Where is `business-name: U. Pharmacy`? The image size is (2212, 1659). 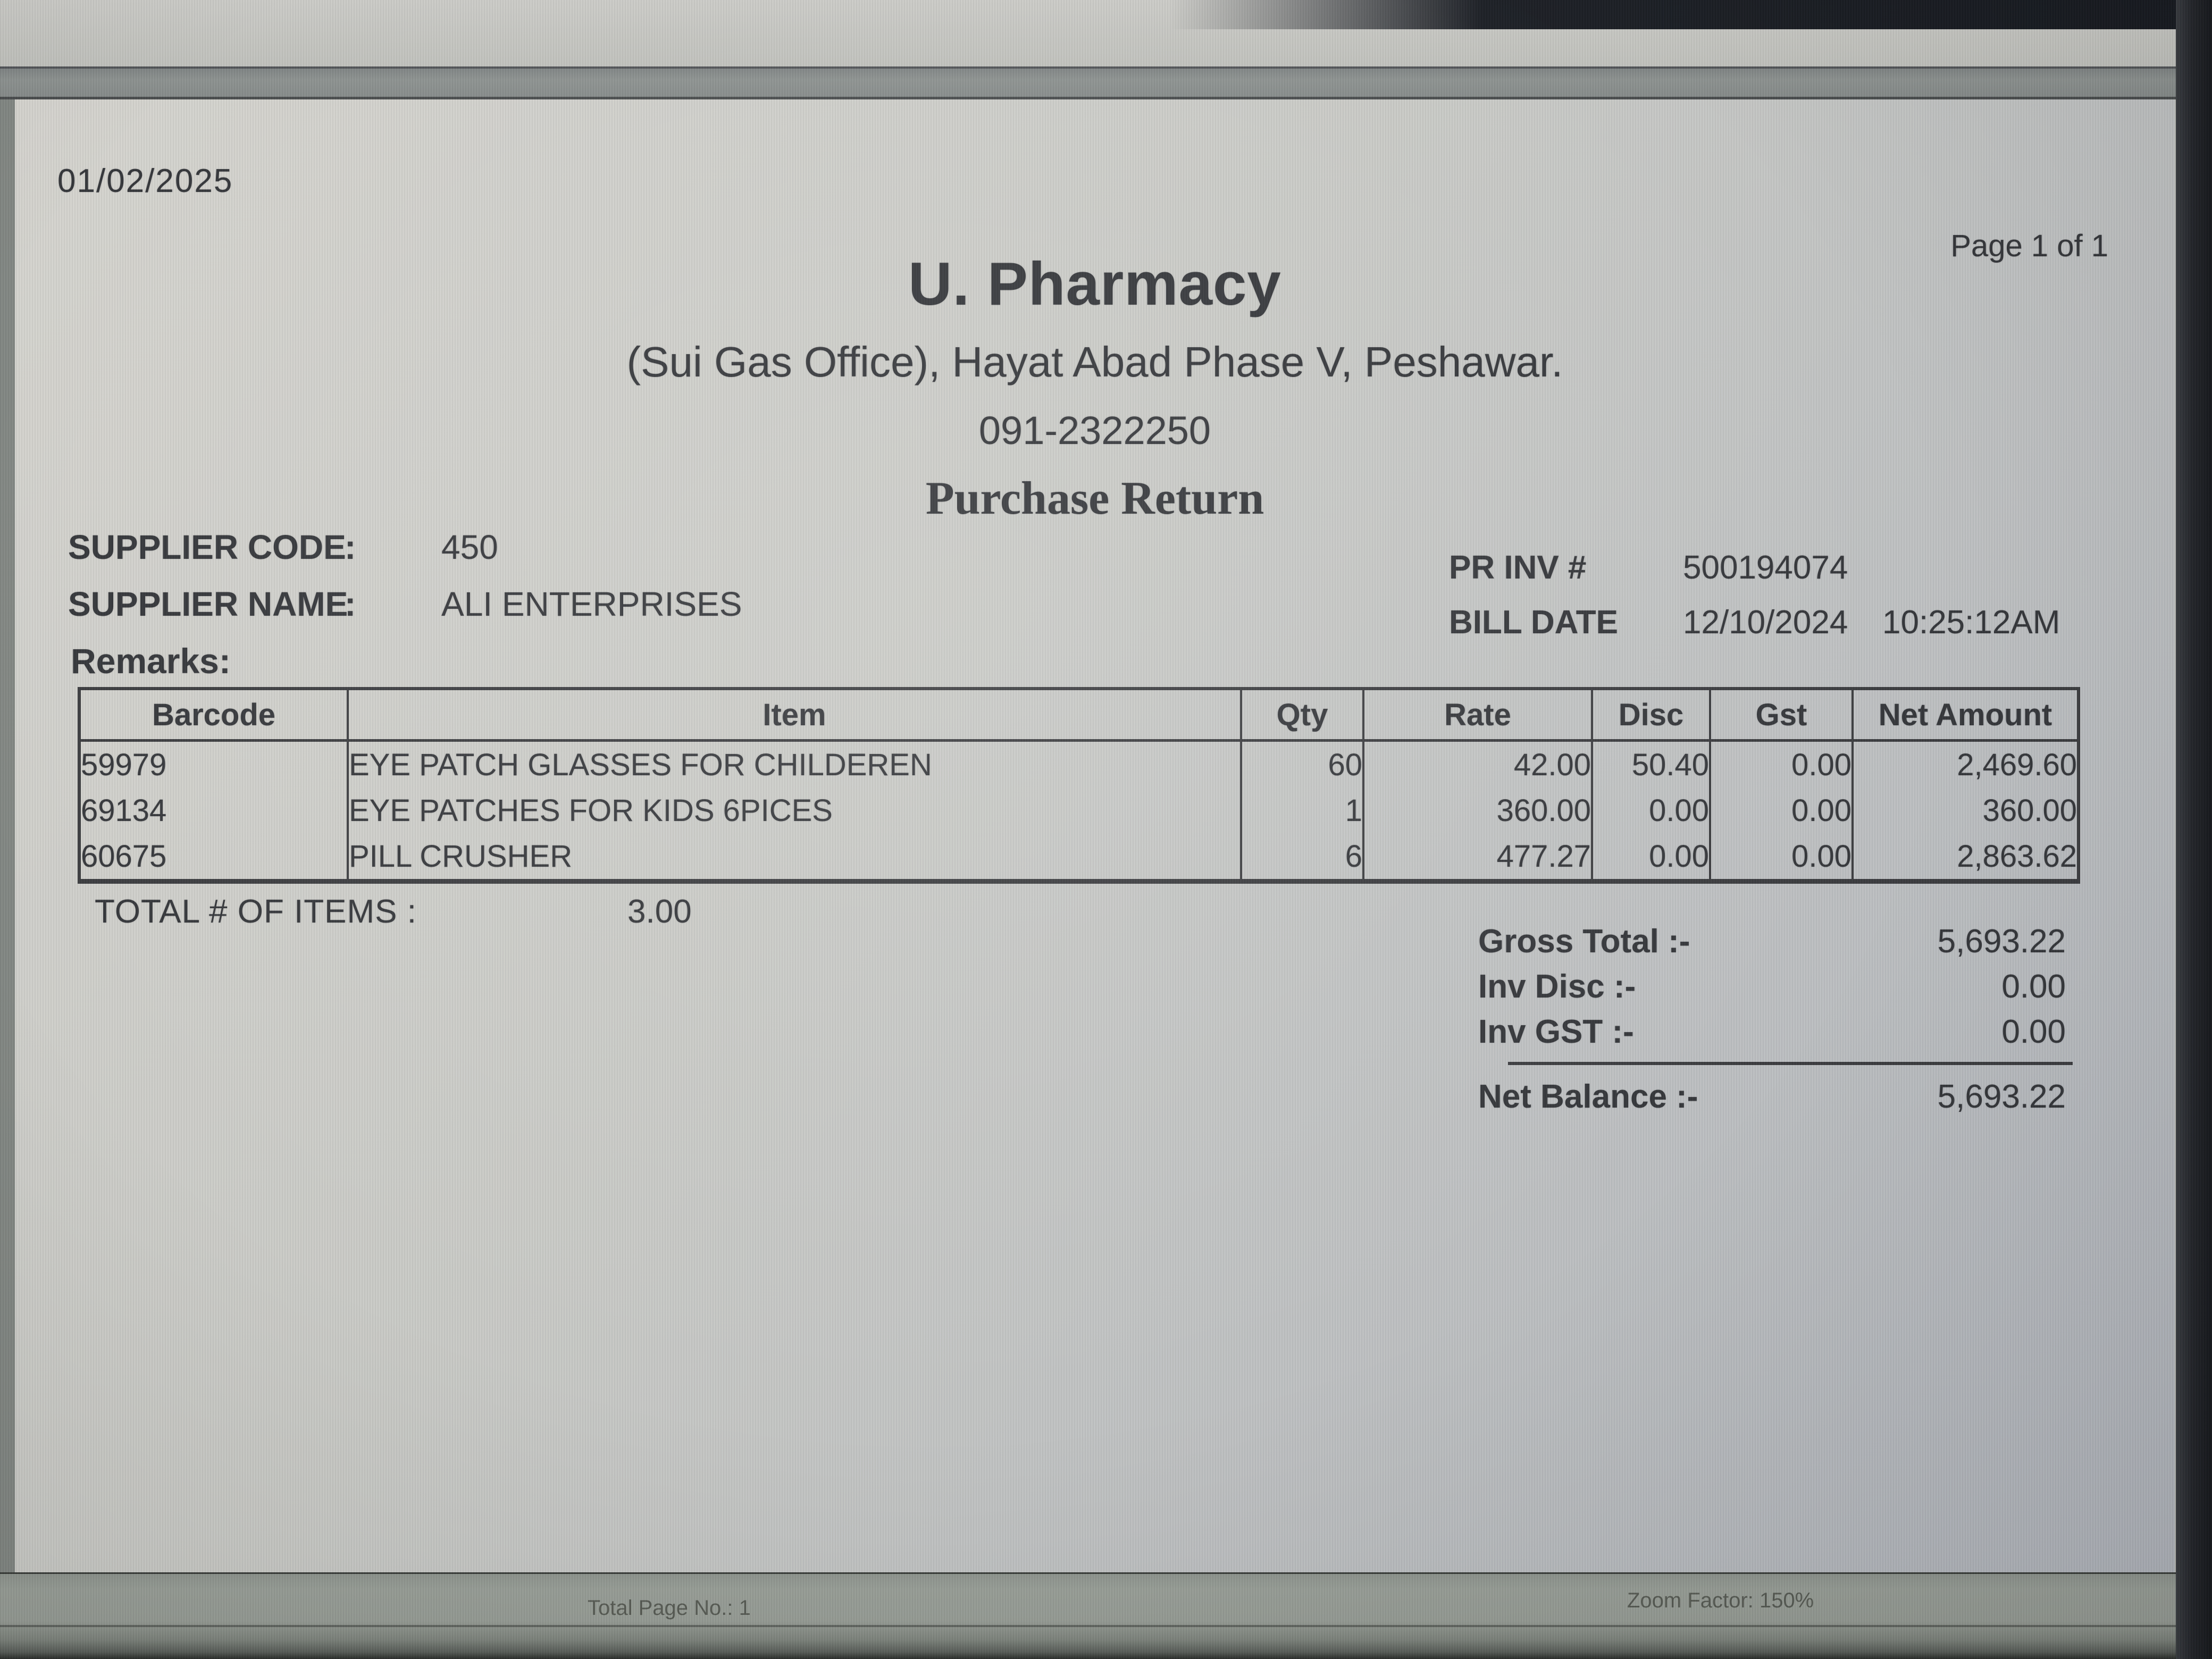
business-name: U. Pharmacy is located at coordinates (1094, 284).